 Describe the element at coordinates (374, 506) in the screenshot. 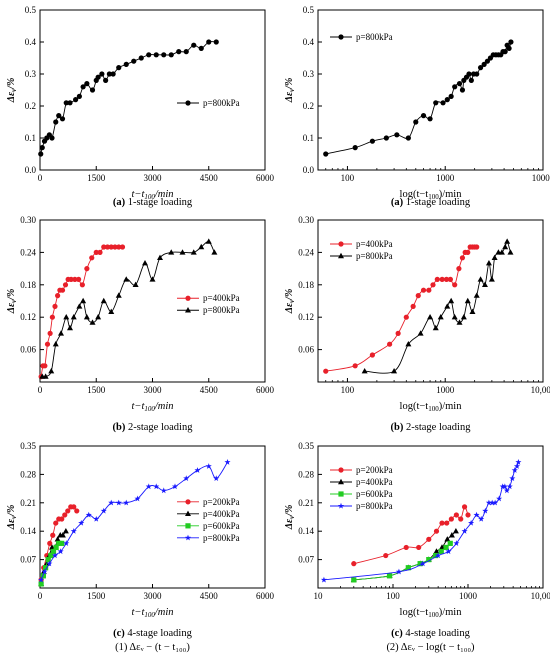

I see `legend-label-c2-3: p=800kPa` at that location.